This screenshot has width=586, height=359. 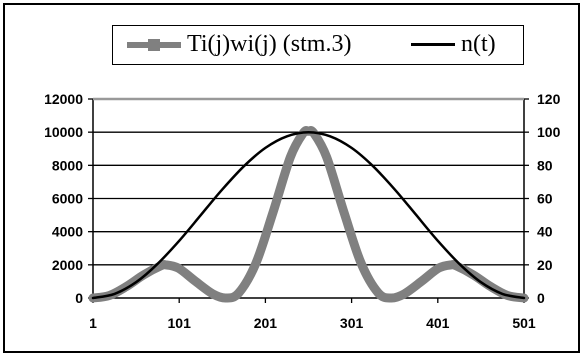 What do you see at coordinates (63, 99) in the screenshot?
I see `y-left-tick-12000: 12000` at bounding box center [63, 99].